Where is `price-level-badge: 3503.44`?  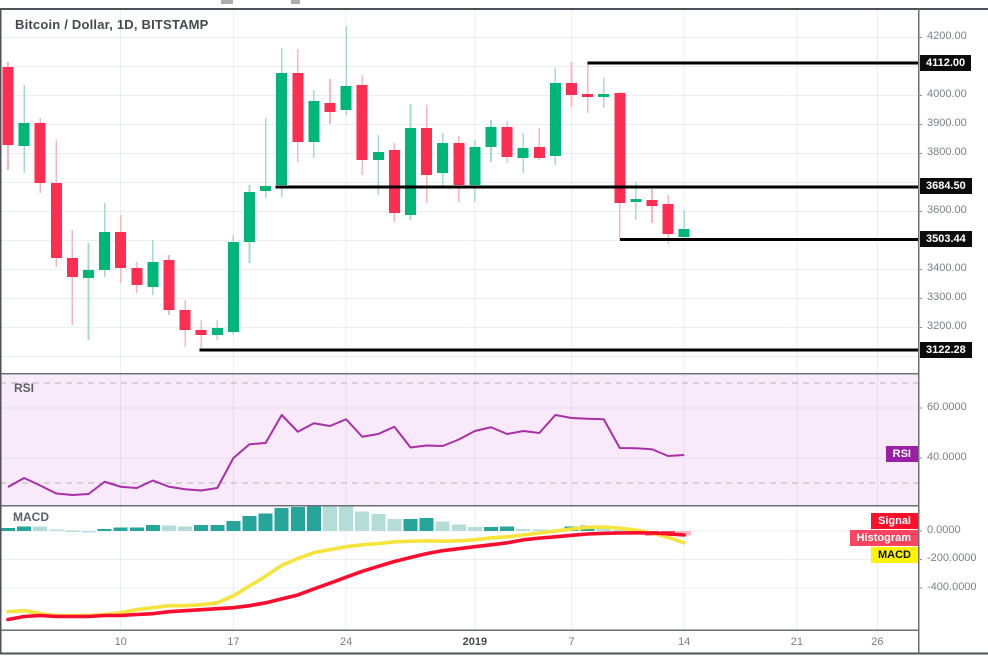 price-level-badge: 3503.44 is located at coordinates (946, 238).